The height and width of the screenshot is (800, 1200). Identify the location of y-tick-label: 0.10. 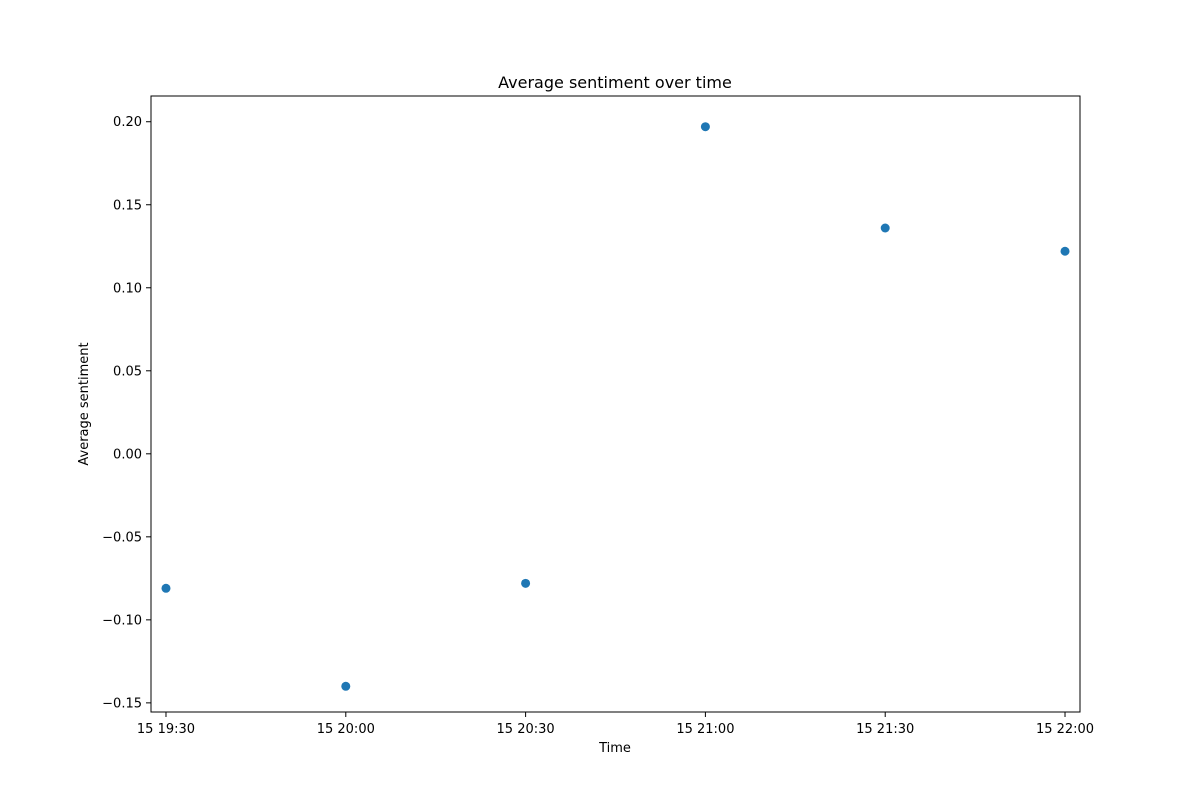
(127, 288).